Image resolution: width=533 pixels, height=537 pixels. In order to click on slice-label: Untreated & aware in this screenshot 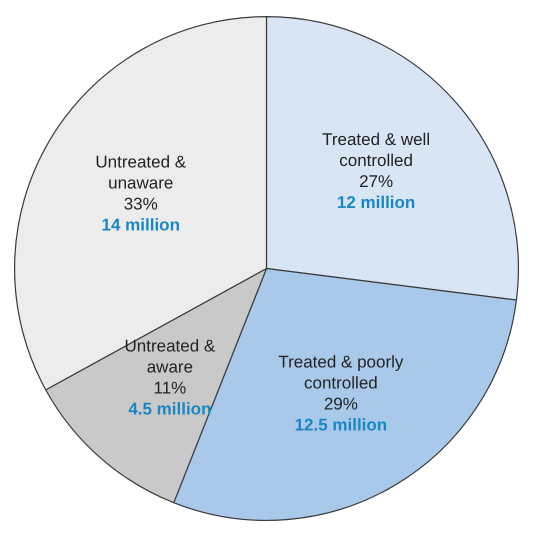, I will do `click(170, 356)`.